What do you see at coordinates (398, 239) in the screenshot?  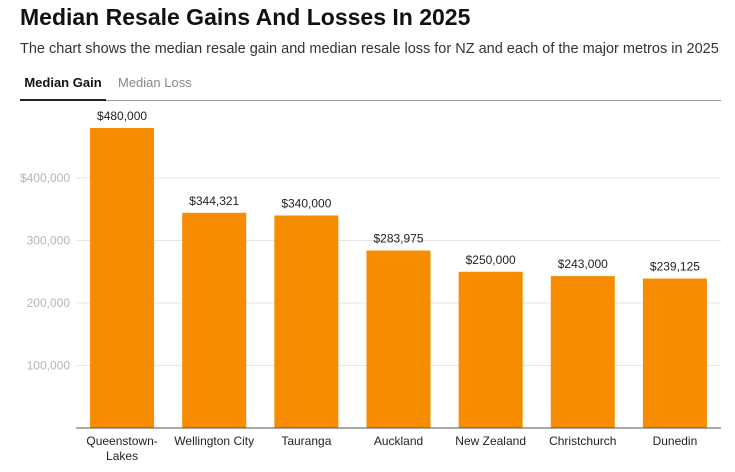 I see `data-label: $283,975` at bounding box center [398, 239].